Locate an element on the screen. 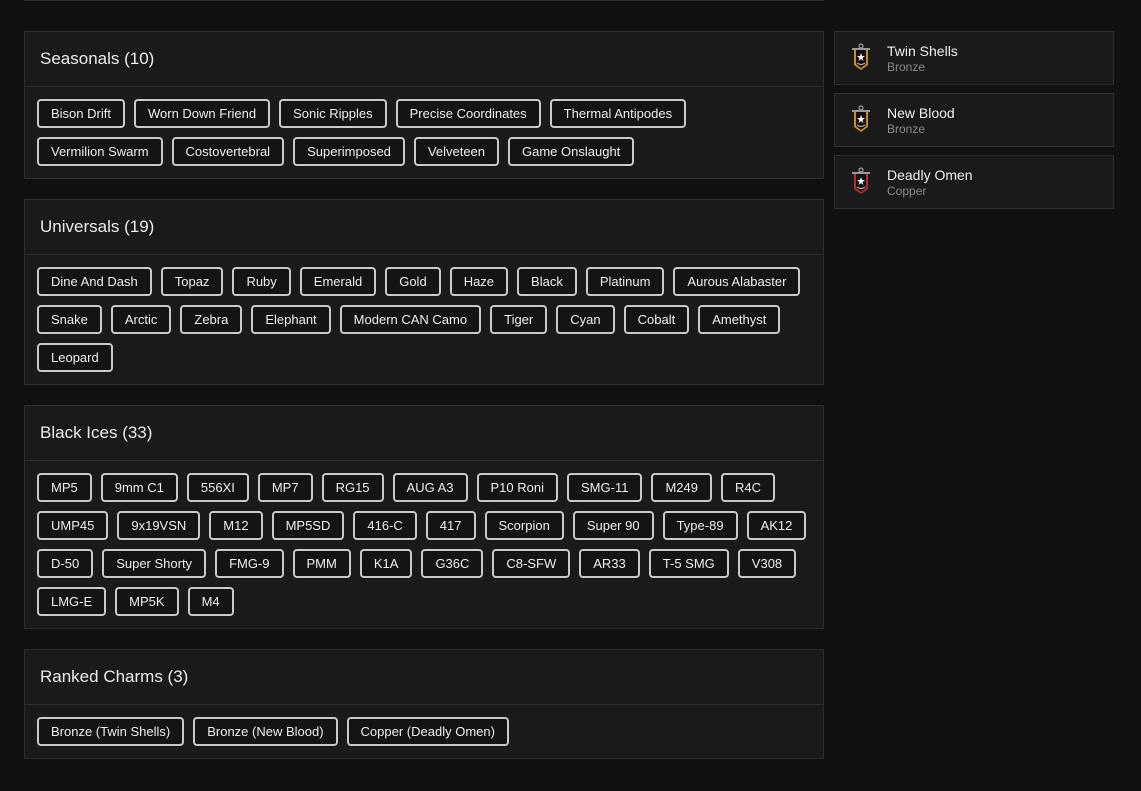 Image resolution: width=1141 pixels, height=791 pixels. tag-button: Emerald is located at coordinates (338, 281).